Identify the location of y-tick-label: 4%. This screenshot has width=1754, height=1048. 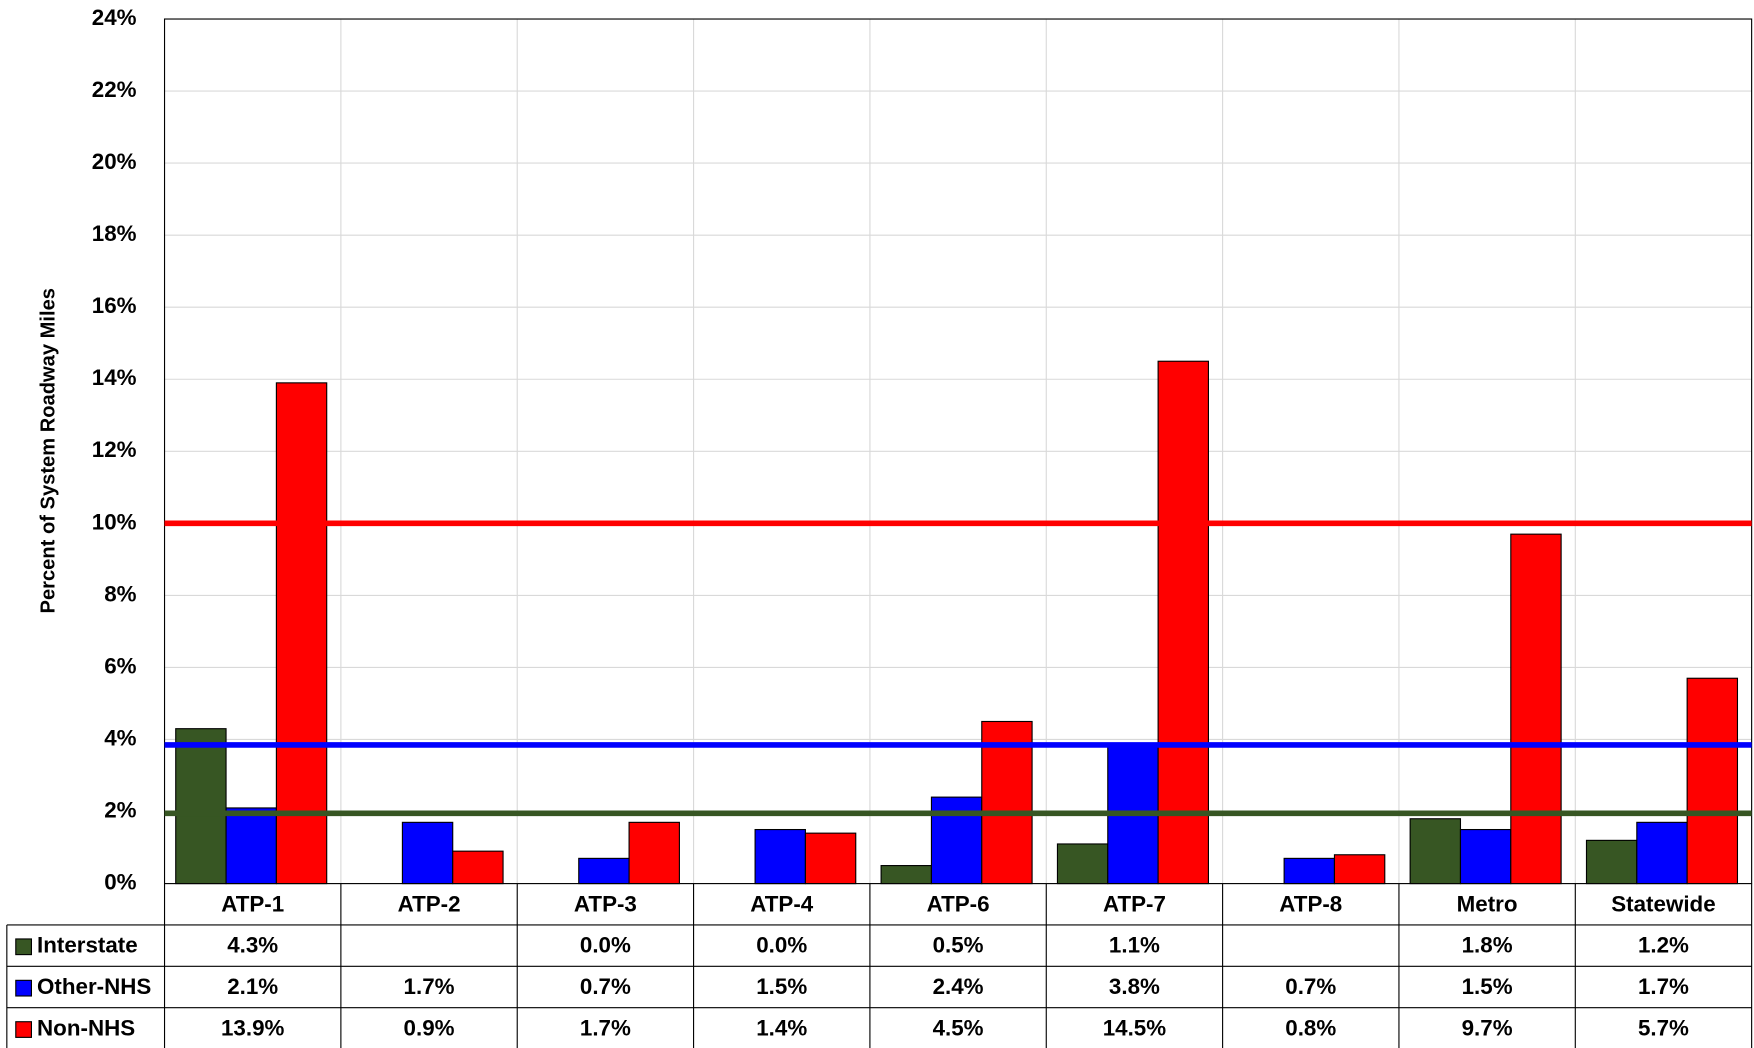
(120, 737).